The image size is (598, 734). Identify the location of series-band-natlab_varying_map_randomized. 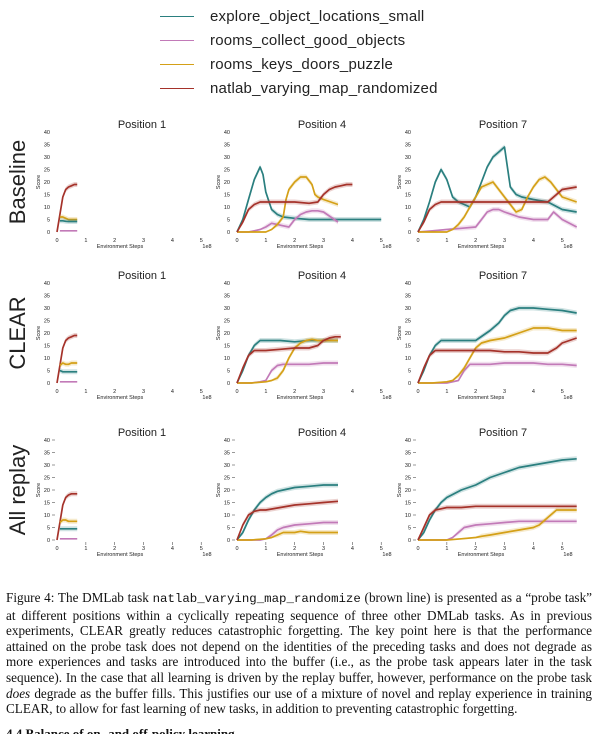
(497, 521).